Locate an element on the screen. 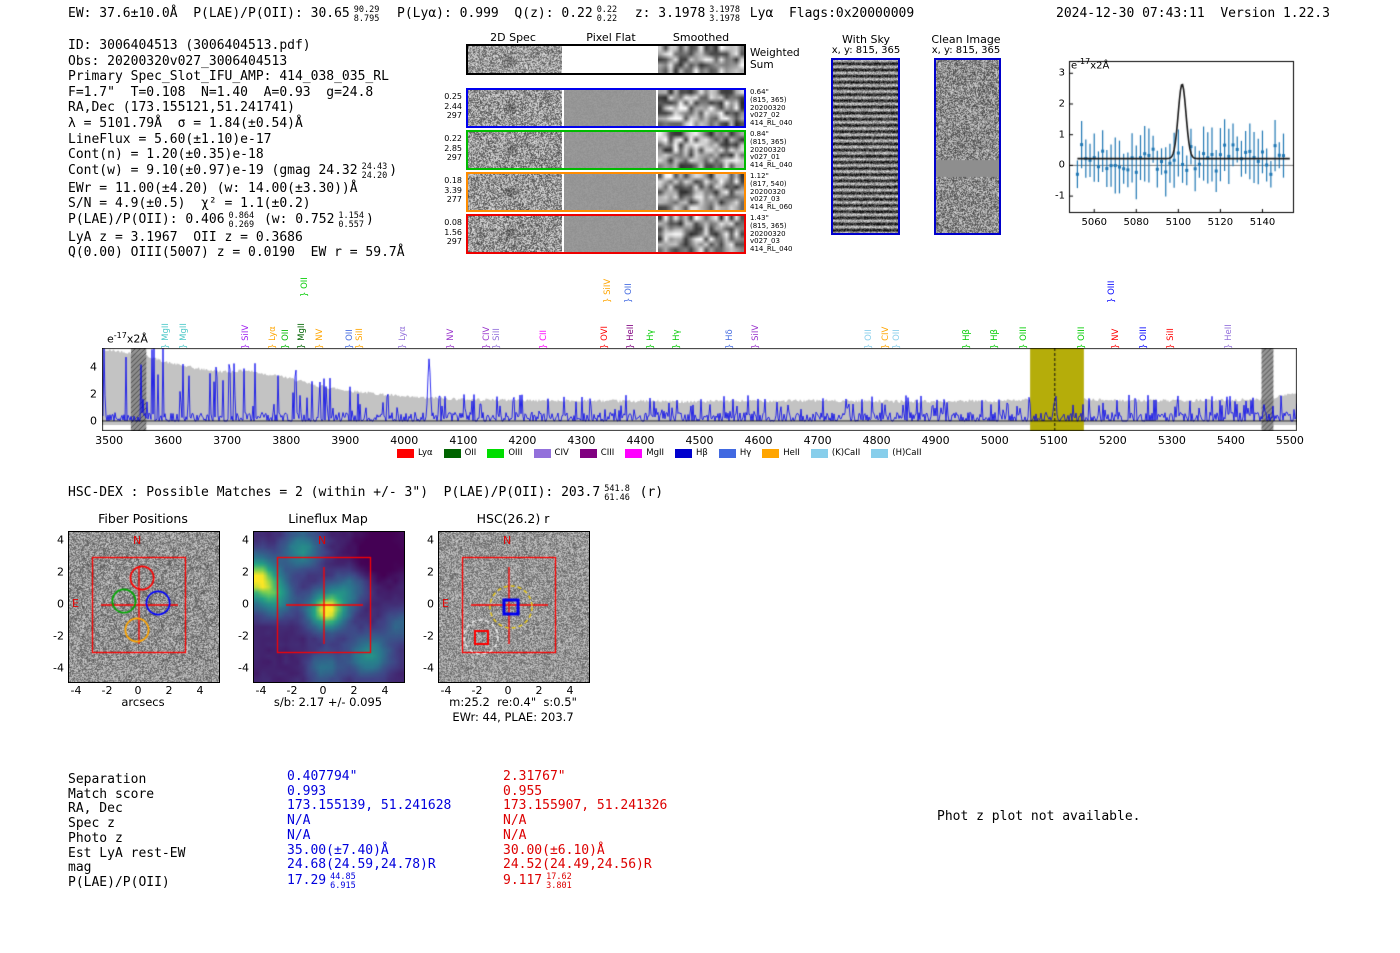  emission-line-label: } SiIV is located at coordinates (608, 290).